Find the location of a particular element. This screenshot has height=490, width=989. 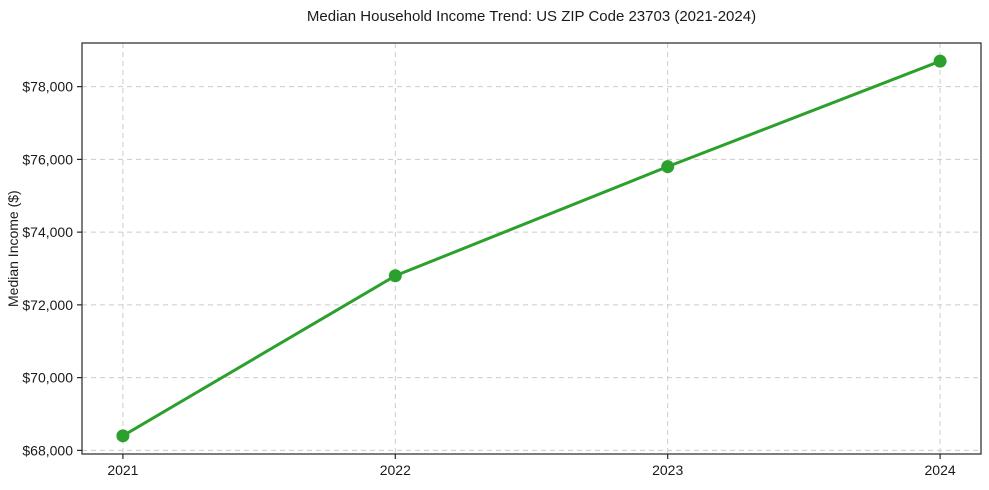

data-point-2022 is located at coordinates (395, 276).